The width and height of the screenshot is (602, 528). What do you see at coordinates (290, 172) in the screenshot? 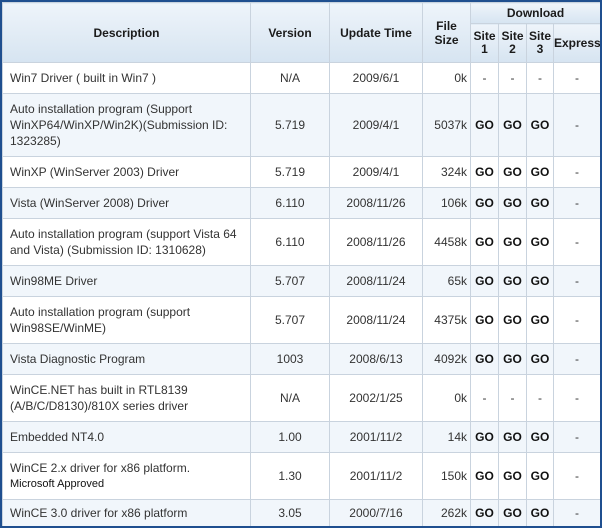
I see `row-version: 5.719` at bounding box center [290, 172].